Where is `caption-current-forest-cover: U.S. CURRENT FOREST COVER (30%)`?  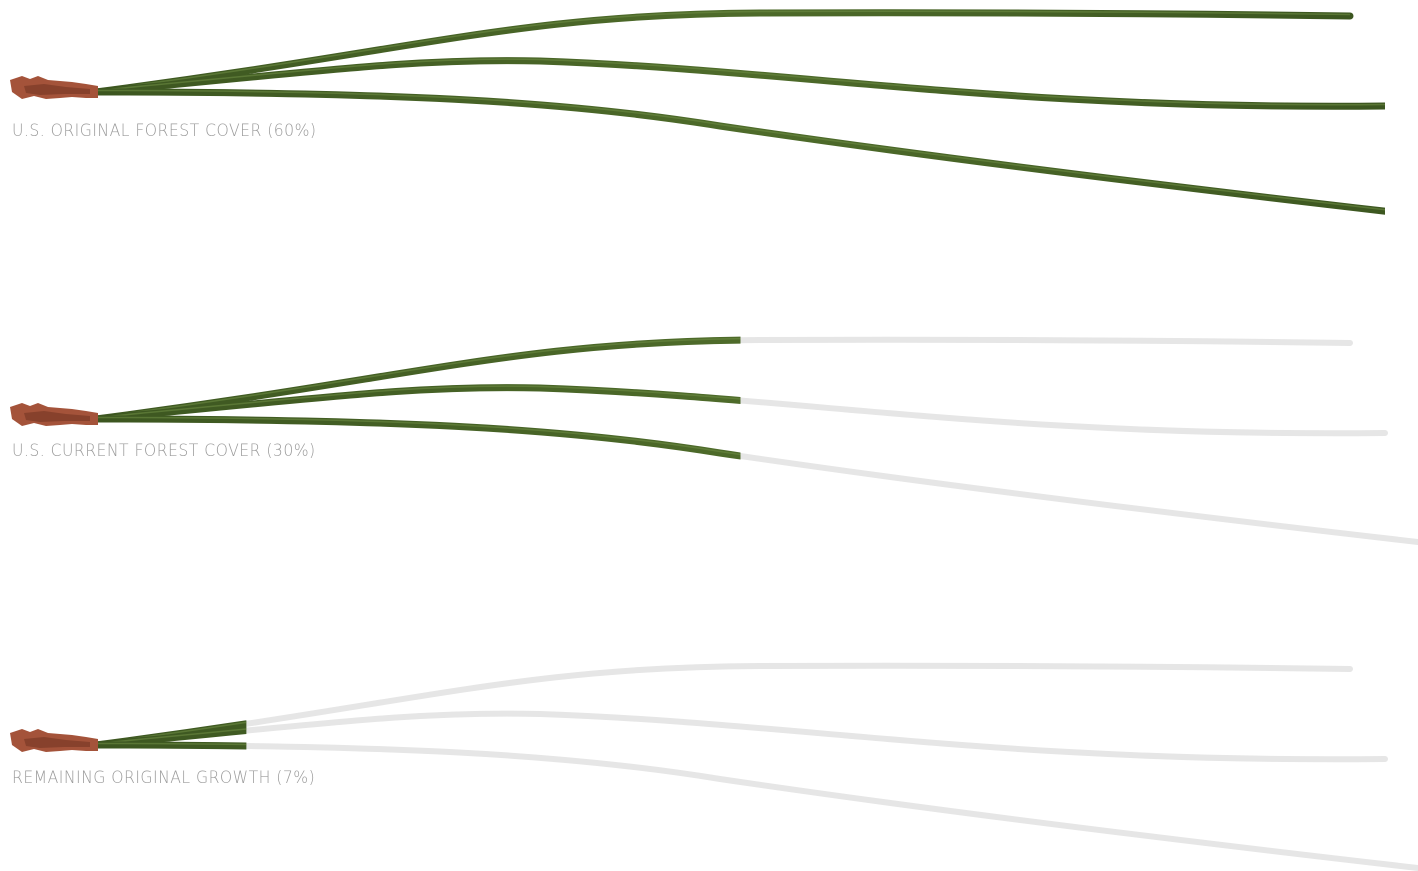
caption-current-forest-cover: U.S. CURRENT FOREST COVER (30%) is located at coordinates (164, 451).